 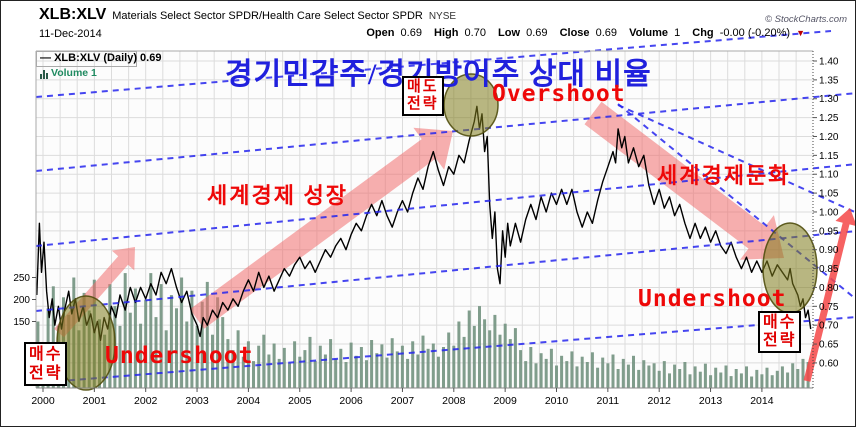 I want to click on svg-text: 1.30, so click(x=829, y=99).